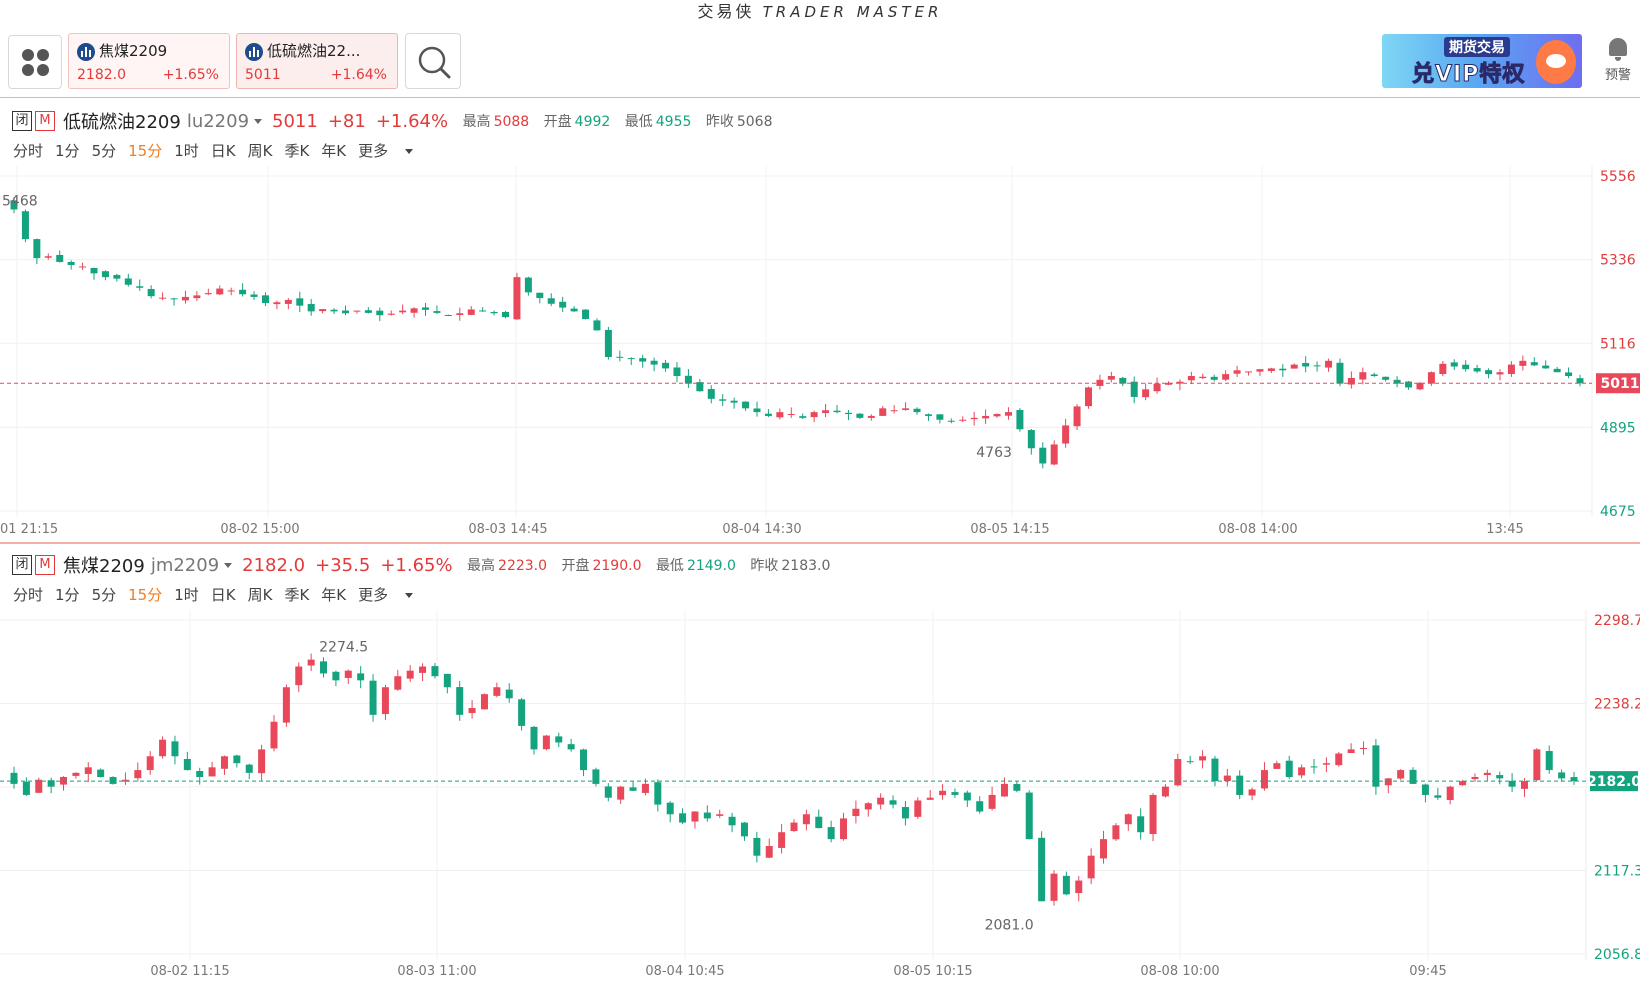  What do you see at coordinates (317, 61) in the screenshot?
I see `instrument-tab-lu2209: 低硫燃油22... 5011 +1.64%` at bounding box center [317, 61].